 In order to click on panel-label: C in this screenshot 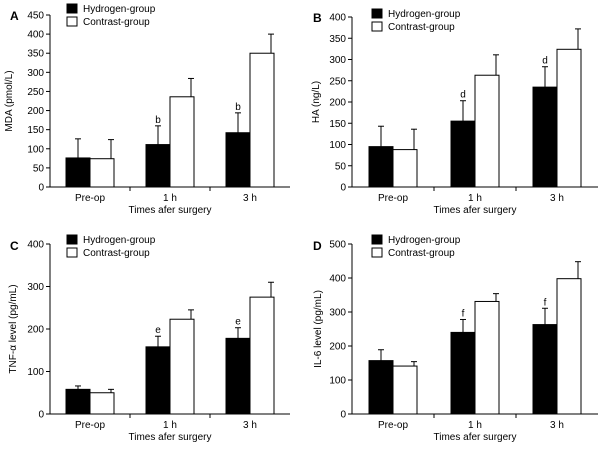, I will do `click(14, 246)`.